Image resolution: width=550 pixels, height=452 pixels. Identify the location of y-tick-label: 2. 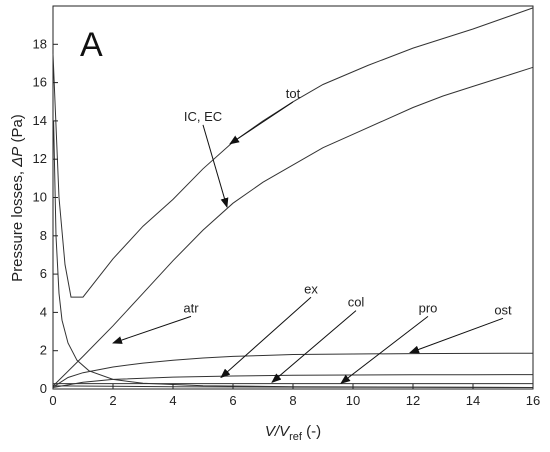
(43, 350).